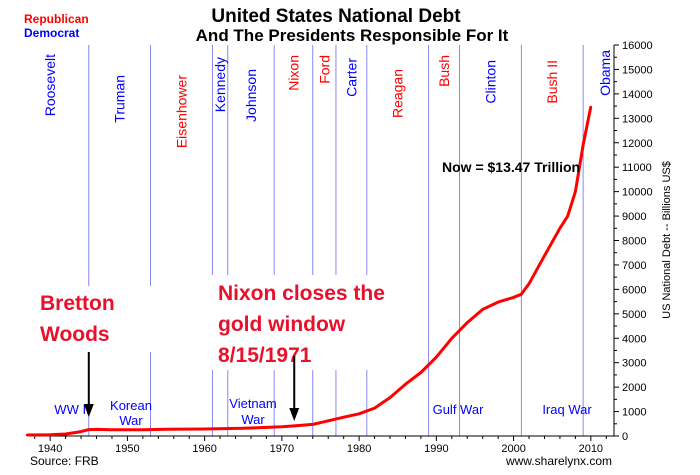 The height and width of the screenshot is (475, 700). What do you see at coordinates (634, 339) in the screenshot?
I see `y-tick-label: 4000` at bounding box center [634, 339].